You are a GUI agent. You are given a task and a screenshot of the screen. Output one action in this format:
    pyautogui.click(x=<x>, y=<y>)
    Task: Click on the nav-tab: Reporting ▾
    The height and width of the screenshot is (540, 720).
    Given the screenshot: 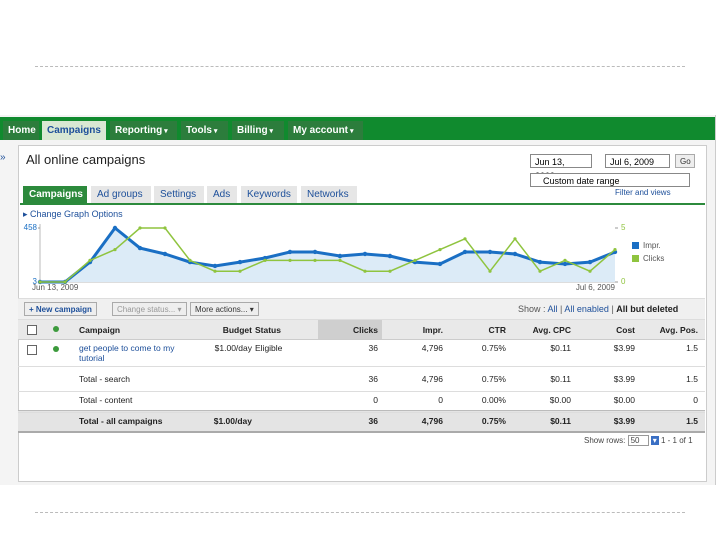 What is the action you would take?
    pyautogui.click(x=143, y=130)
    